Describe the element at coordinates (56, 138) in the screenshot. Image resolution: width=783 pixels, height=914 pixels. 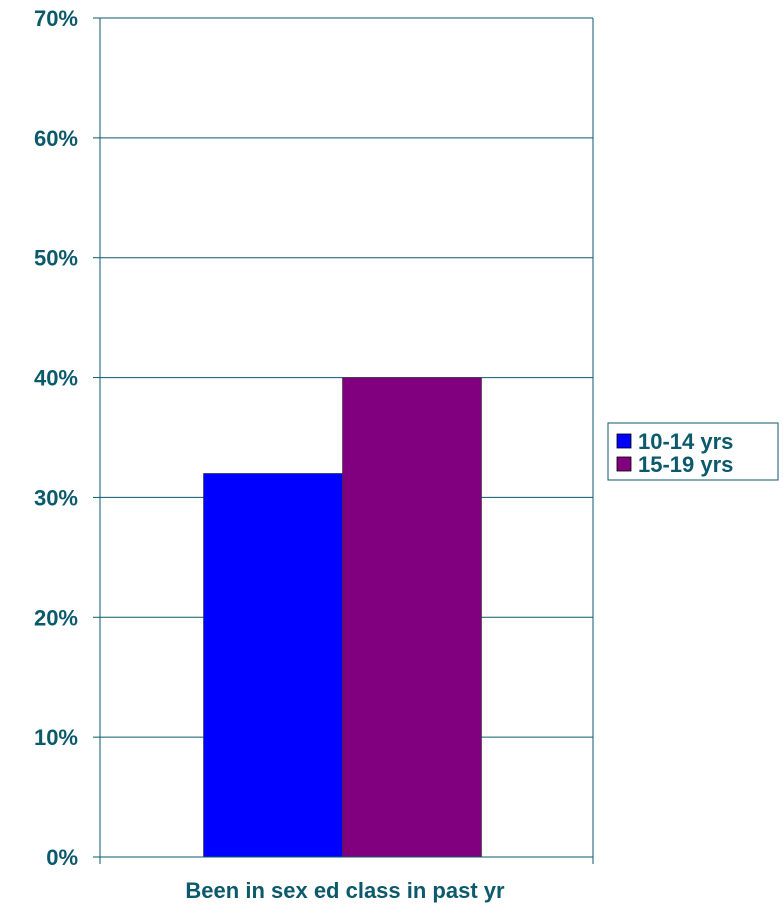
I see `y-tick-label: 60%` at that location.